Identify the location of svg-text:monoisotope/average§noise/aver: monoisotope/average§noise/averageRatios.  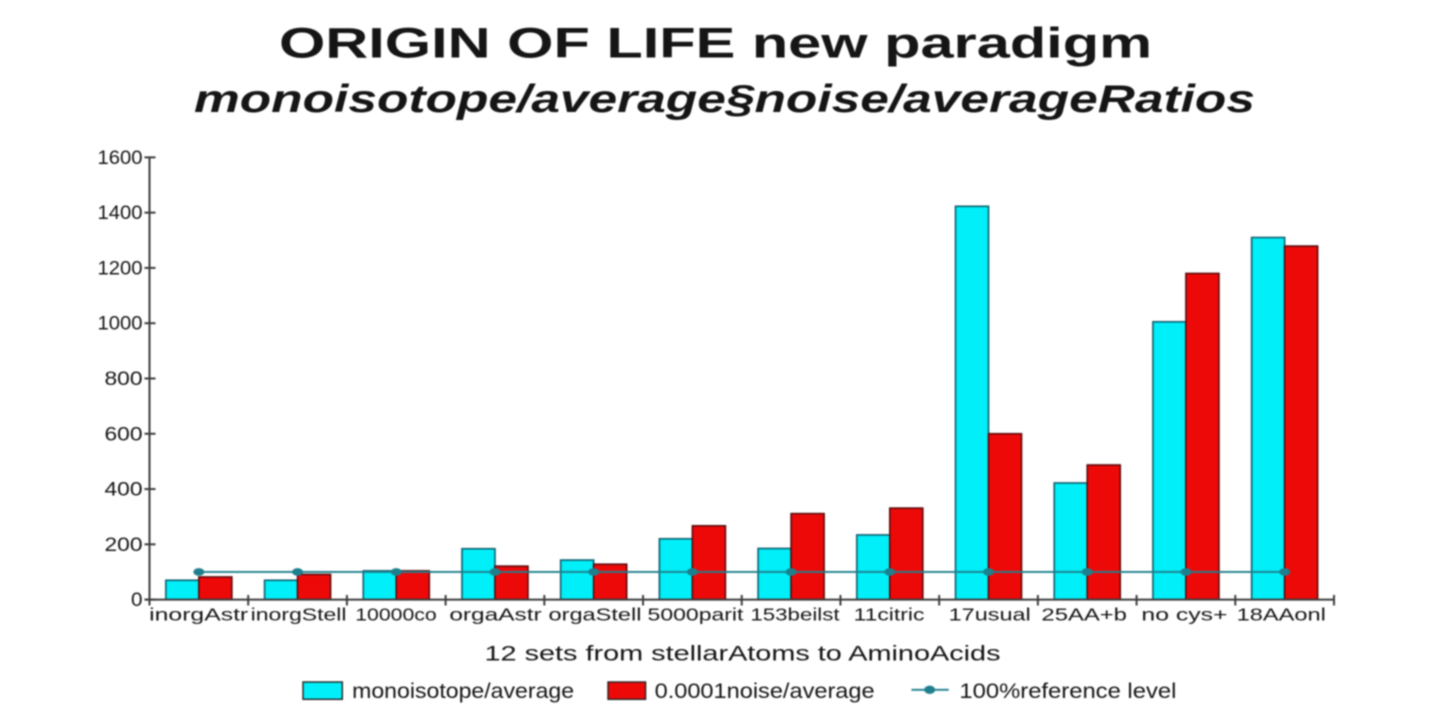
(724, 99).